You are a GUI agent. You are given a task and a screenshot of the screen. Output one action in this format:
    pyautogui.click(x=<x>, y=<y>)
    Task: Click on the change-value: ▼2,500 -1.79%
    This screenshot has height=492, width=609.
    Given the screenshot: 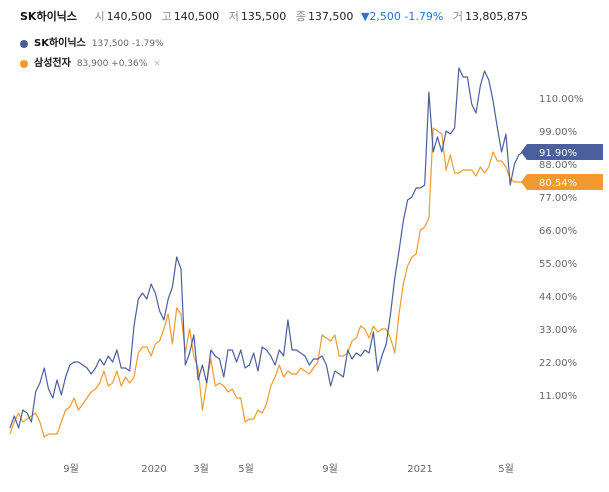 What is the action you would take?
    pyautogui.click(x=402, y=16)
    